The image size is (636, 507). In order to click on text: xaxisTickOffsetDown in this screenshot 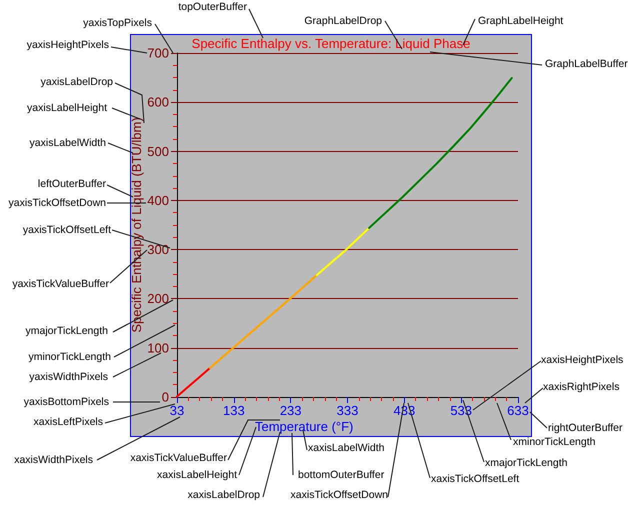, I will do `click(339, 495)`.